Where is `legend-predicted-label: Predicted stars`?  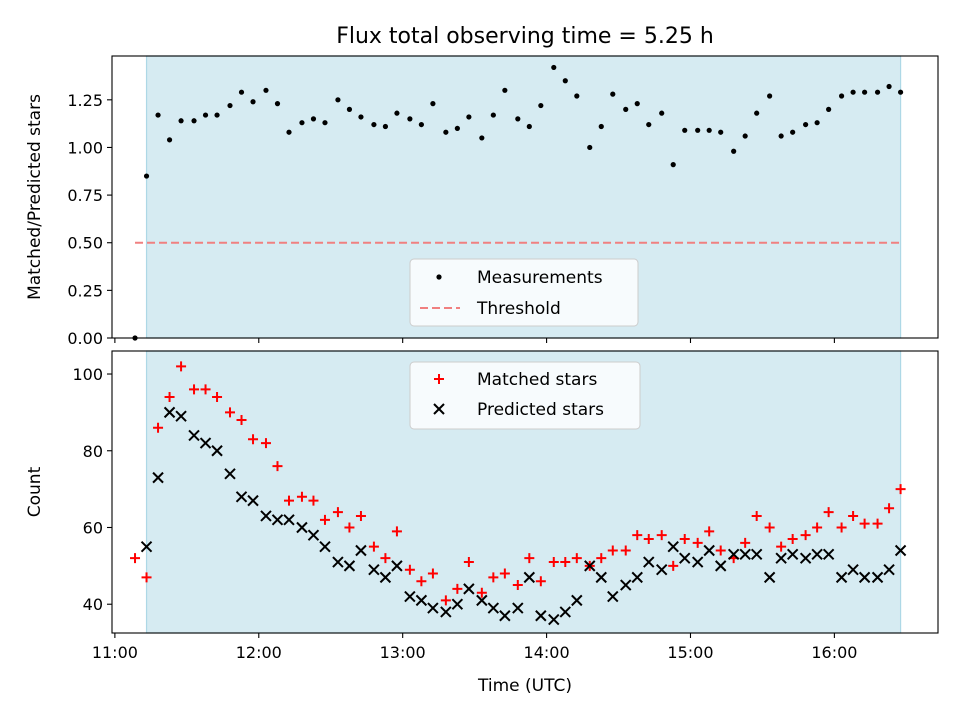
legend-predicted-label: Predicted stars is located at coordinates (540, 410).